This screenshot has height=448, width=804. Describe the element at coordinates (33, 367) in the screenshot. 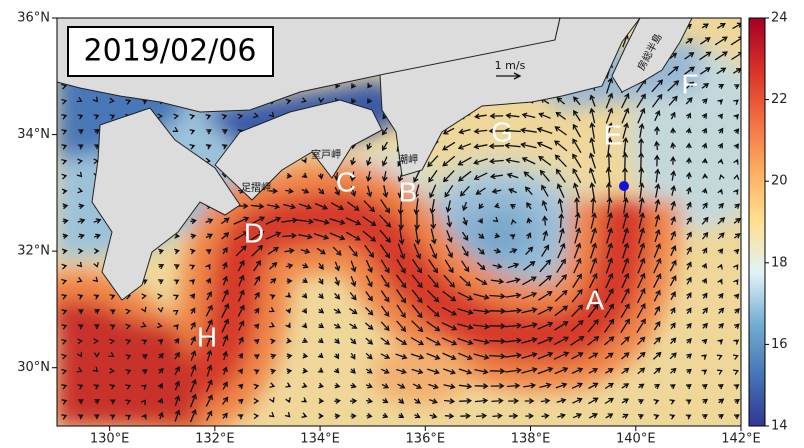

I see `y-tick-label: 30°N` at that location.